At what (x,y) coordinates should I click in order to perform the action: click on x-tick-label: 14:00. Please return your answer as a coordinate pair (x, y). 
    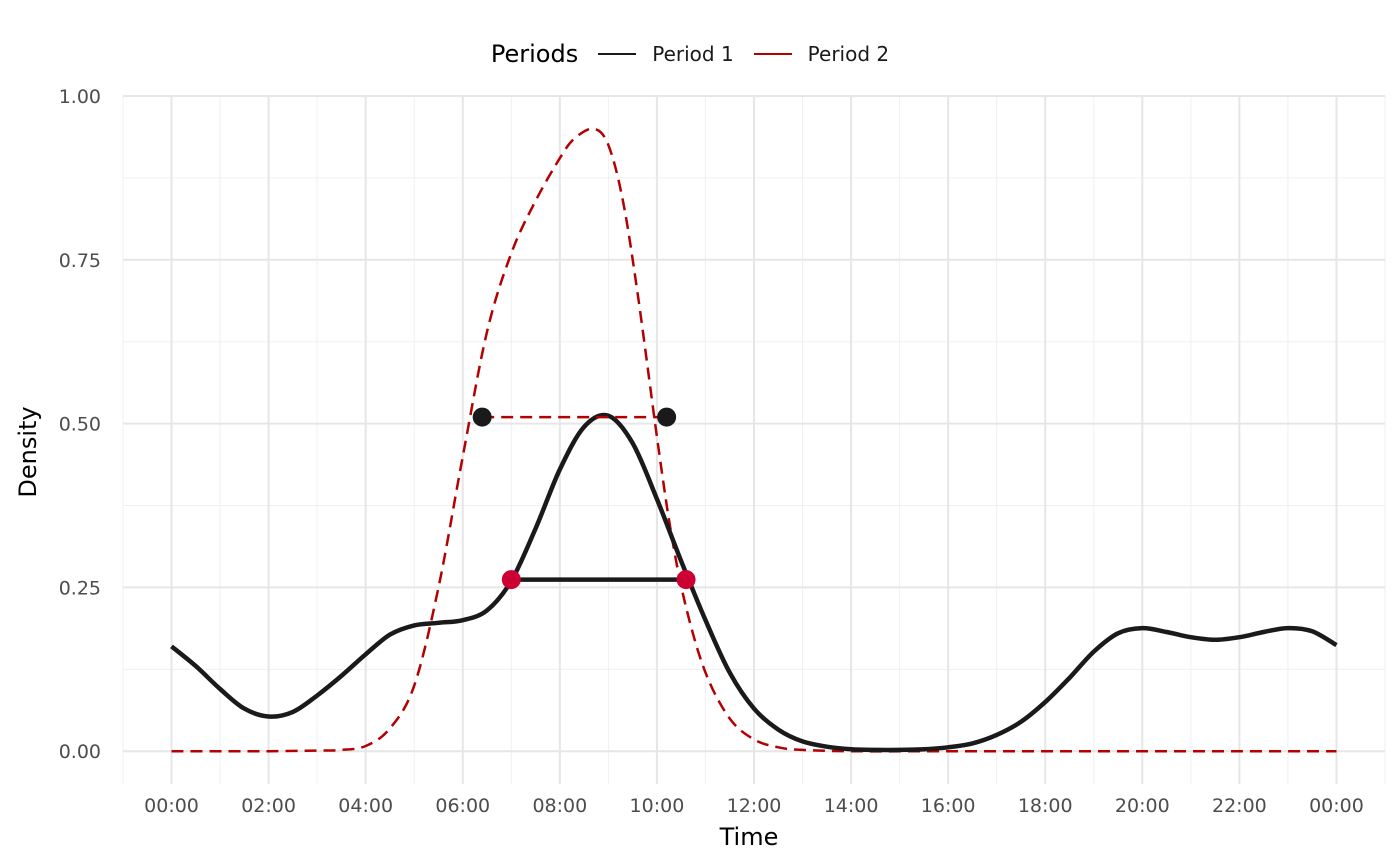
    Looking at the image, I should click on (851, 806).